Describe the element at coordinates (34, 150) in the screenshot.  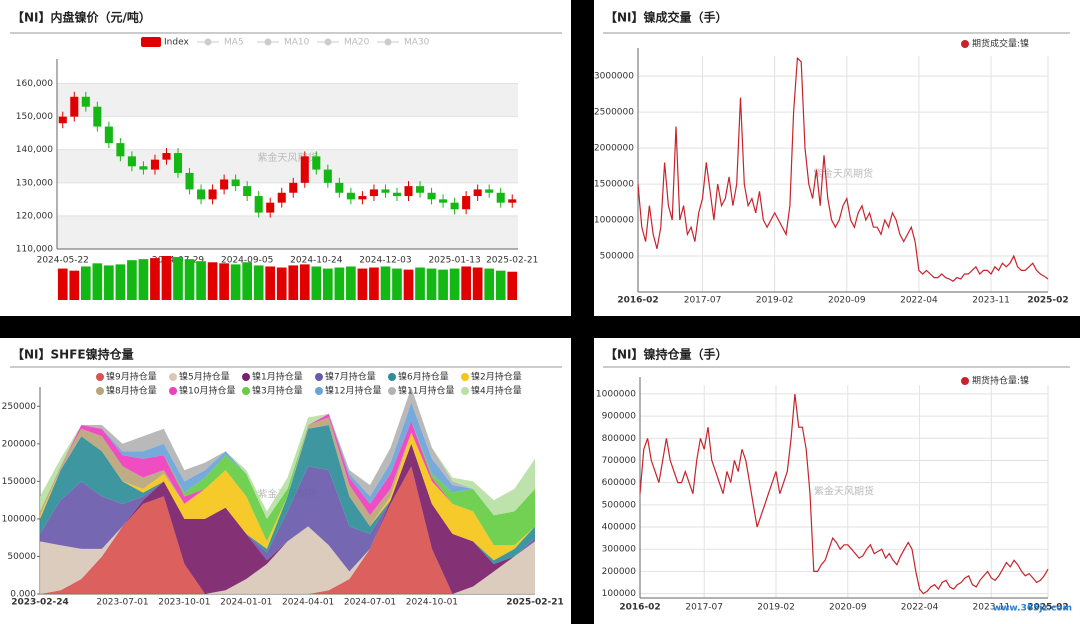
I see `y-tick-label: 140,000` at that location.